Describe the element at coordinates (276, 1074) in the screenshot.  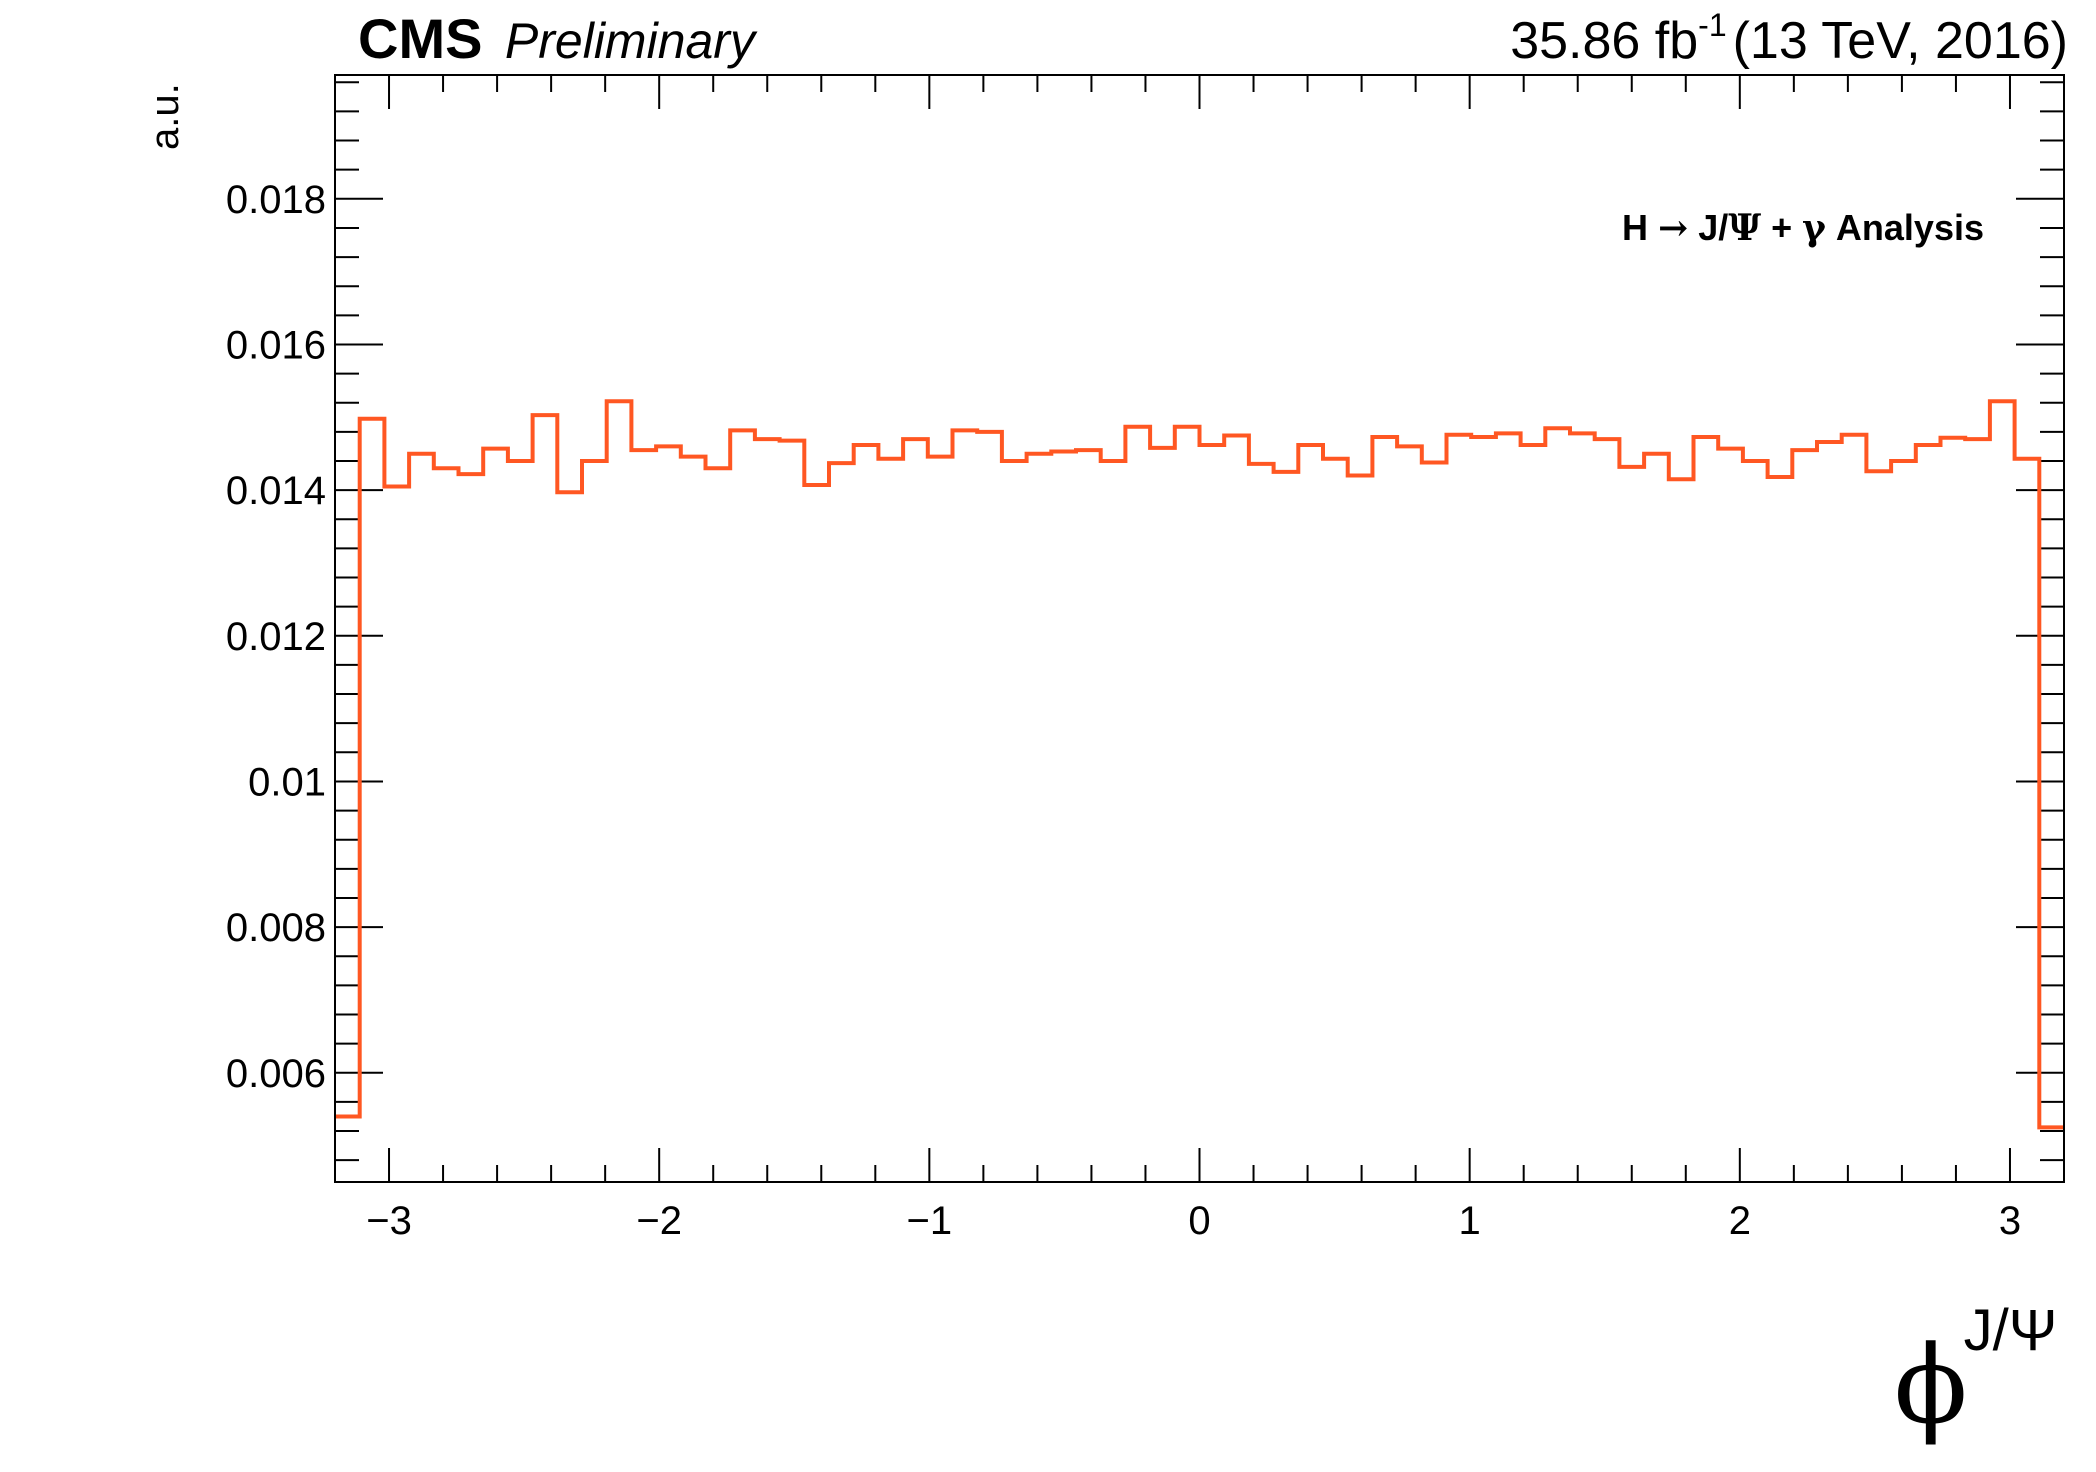
I see `y-tick-label: 0.006` at that location.